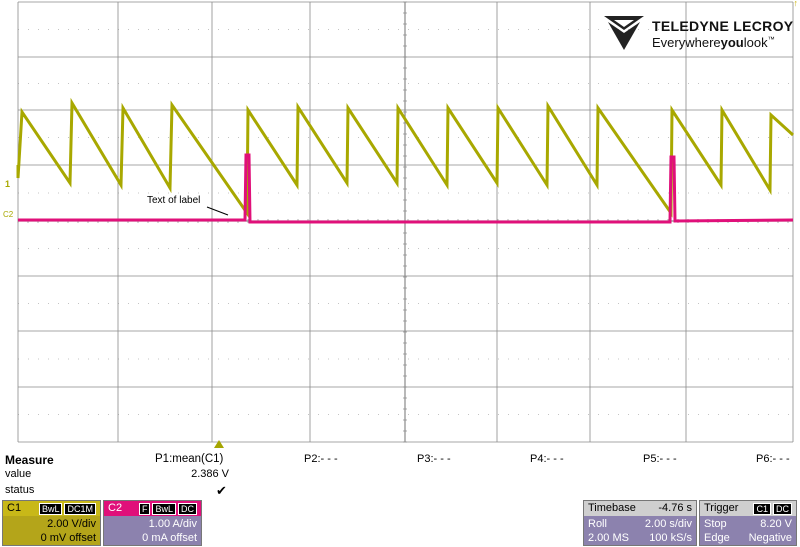 The height and width of the screenshot is (547, 800). I want to click on param-p2-name: P2:- - -, so click(321, 459).